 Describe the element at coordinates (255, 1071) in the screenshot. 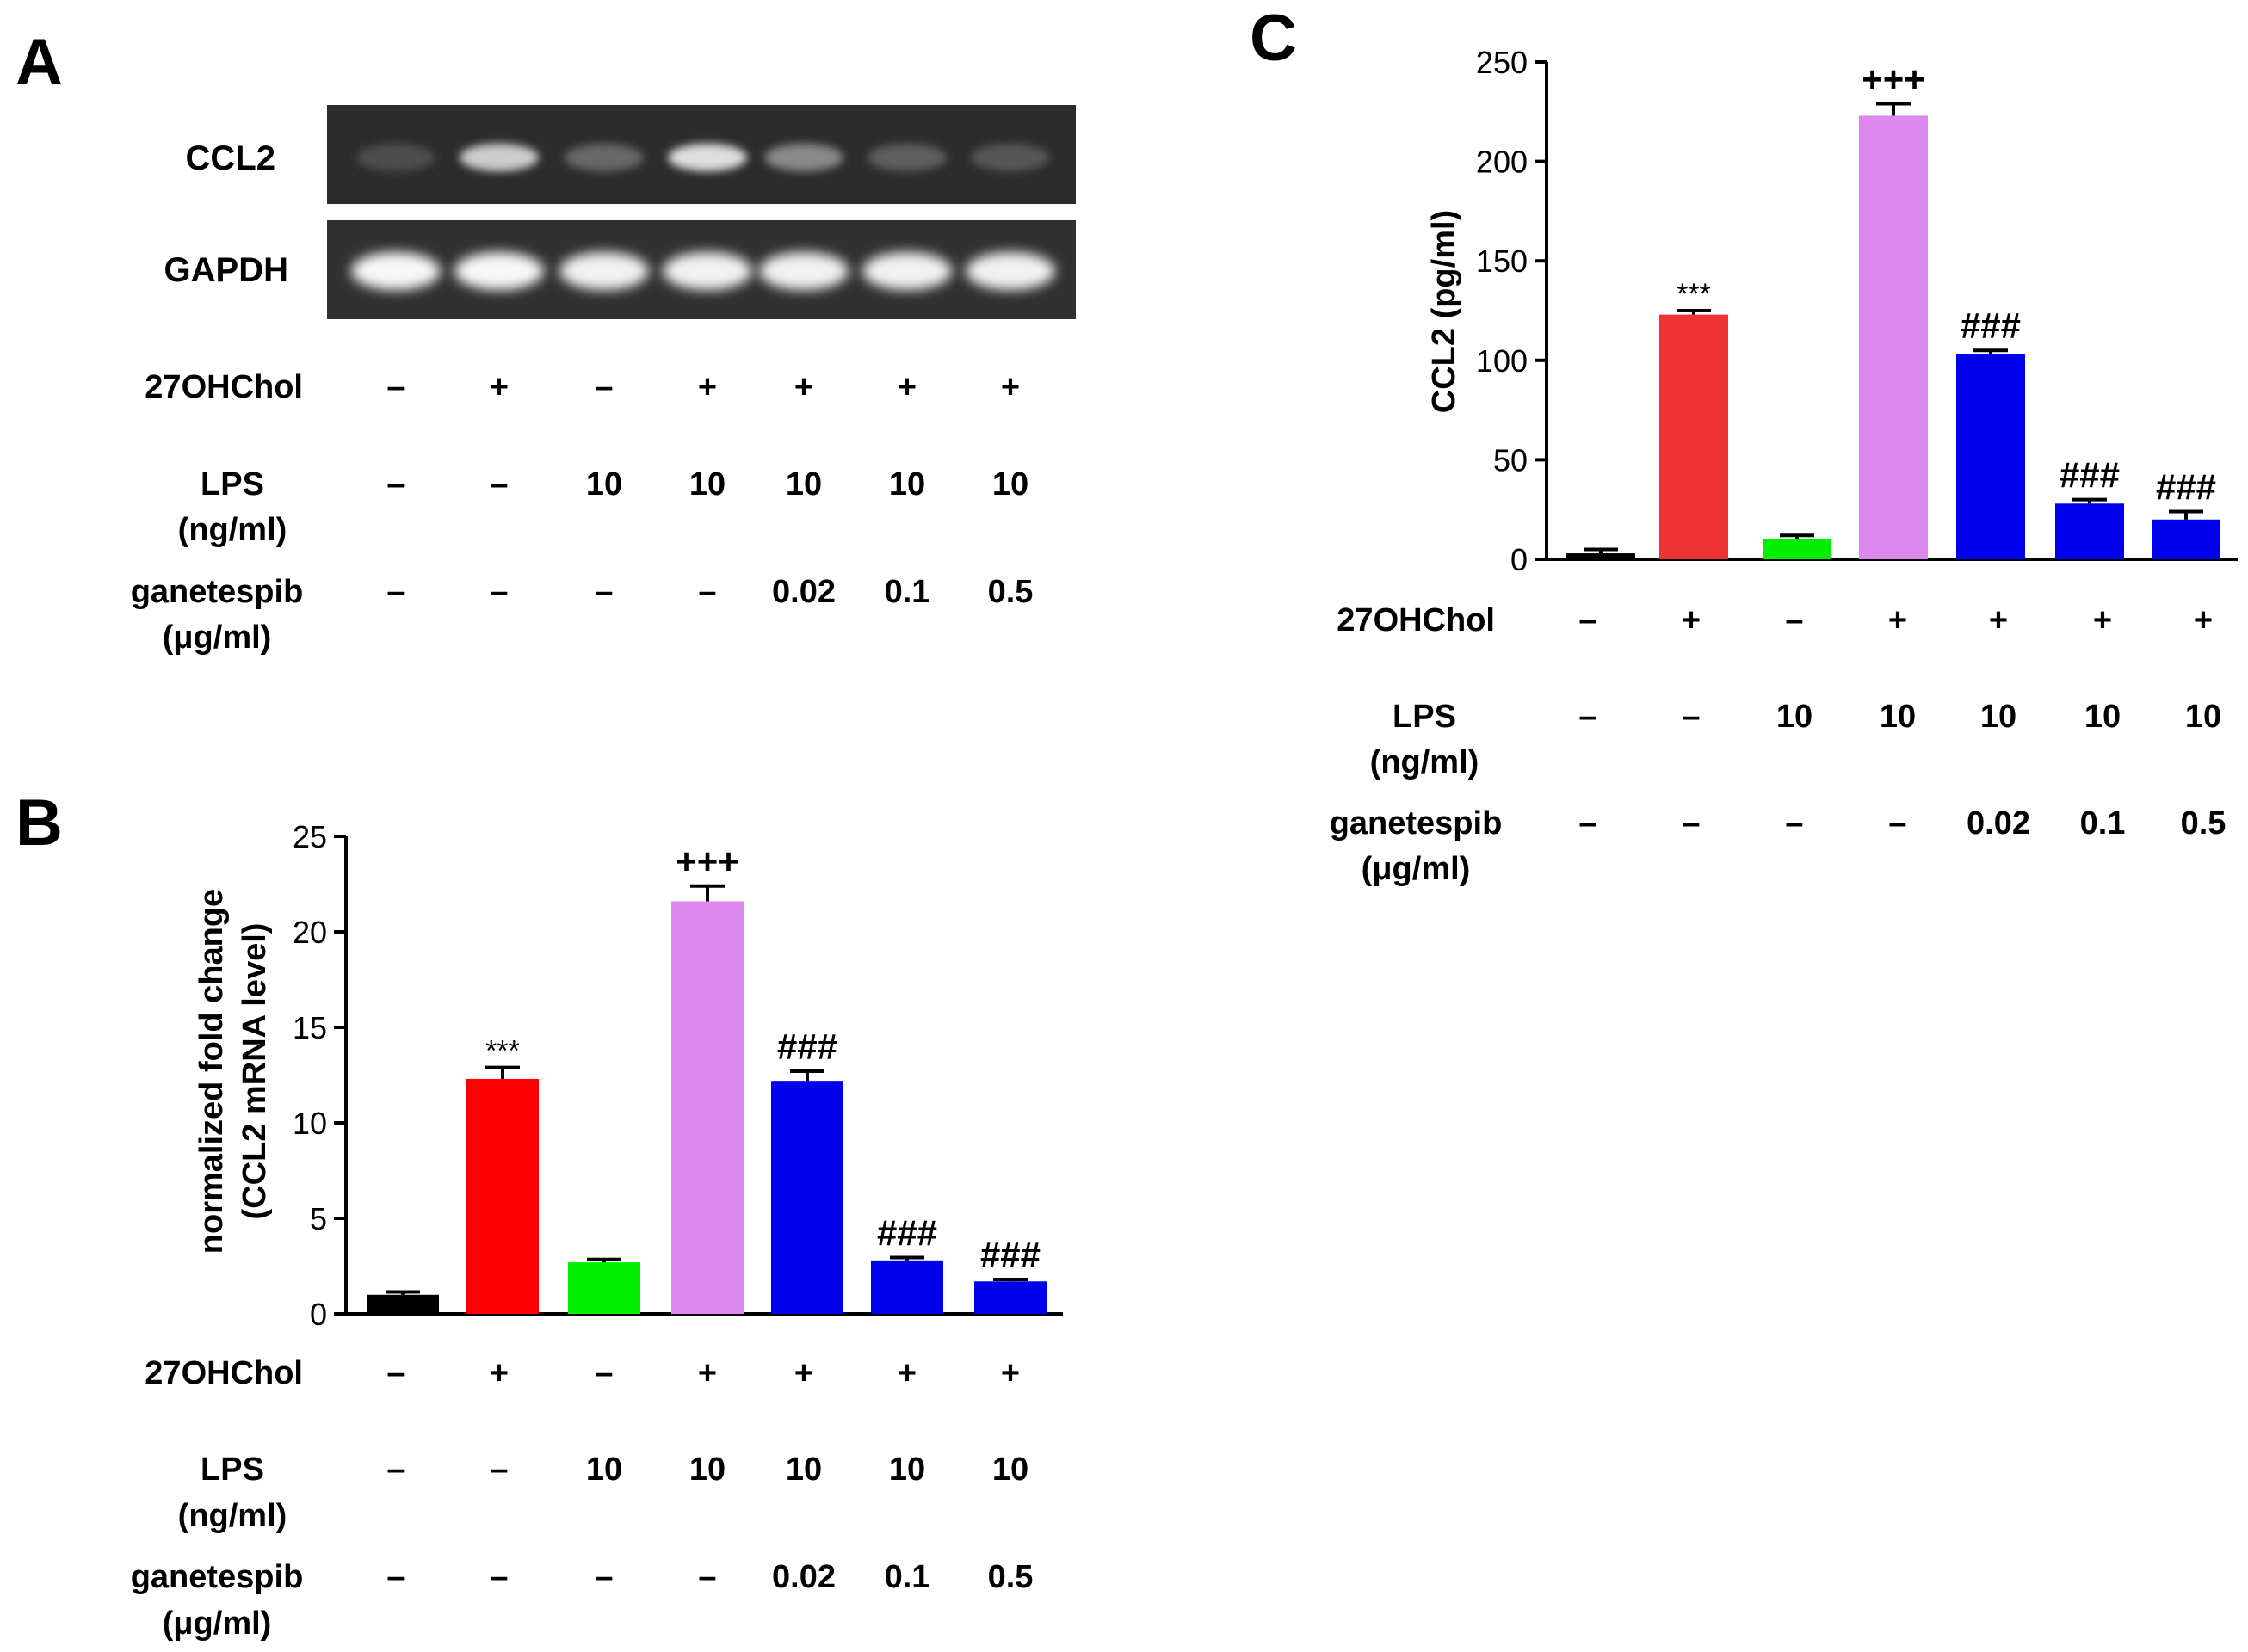

I see `y-axis-label: (CCL2 mRNA level)` at that location.